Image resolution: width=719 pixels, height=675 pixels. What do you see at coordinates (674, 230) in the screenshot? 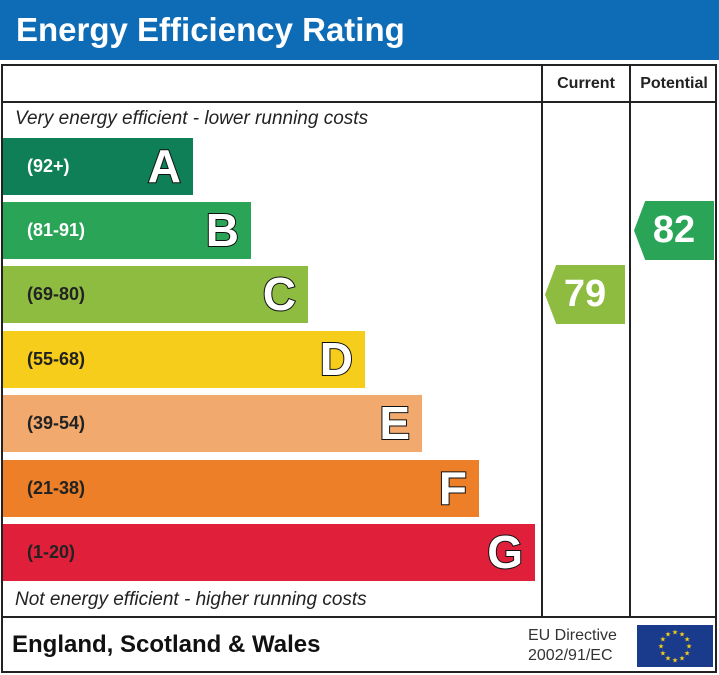
I see `potential-rating-arrow: 82` at bounding box center [674, 230].